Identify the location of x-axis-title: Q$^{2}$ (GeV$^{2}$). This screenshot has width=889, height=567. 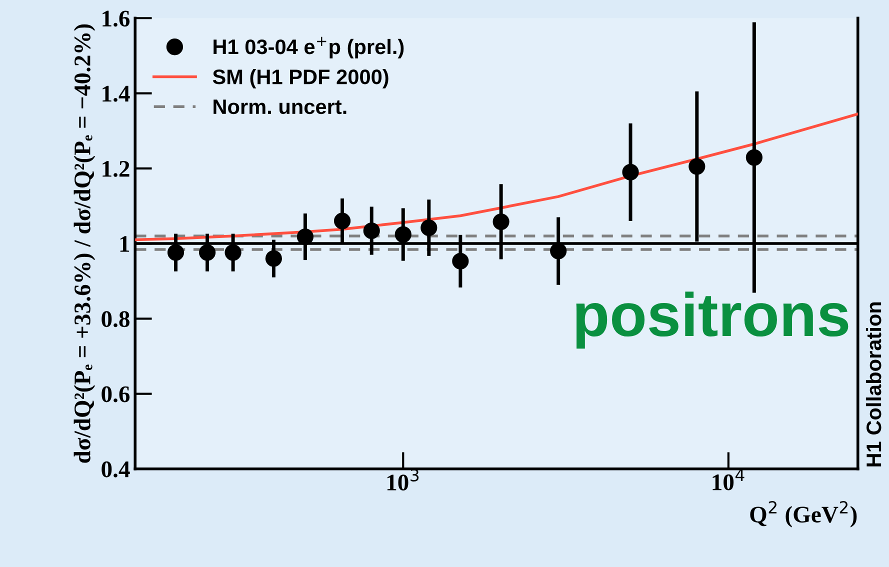
(803, 514).